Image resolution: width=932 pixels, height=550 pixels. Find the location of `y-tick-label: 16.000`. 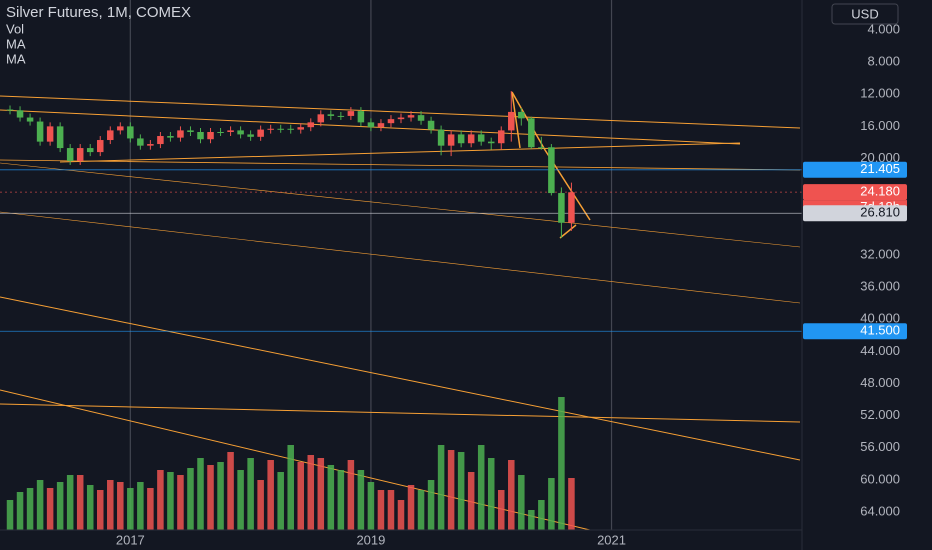

y-tick-label: 16.000 is located at coordinates (880, 125).